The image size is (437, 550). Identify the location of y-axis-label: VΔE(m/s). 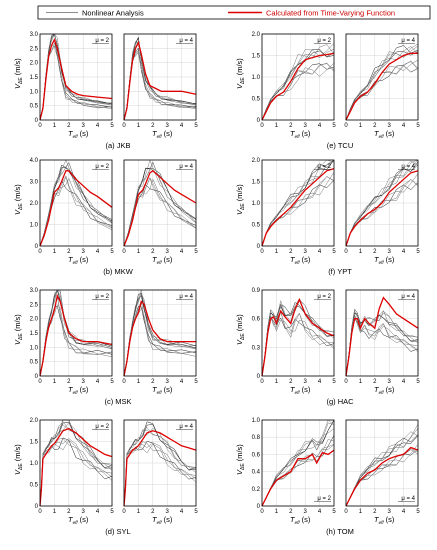
(18, 329).